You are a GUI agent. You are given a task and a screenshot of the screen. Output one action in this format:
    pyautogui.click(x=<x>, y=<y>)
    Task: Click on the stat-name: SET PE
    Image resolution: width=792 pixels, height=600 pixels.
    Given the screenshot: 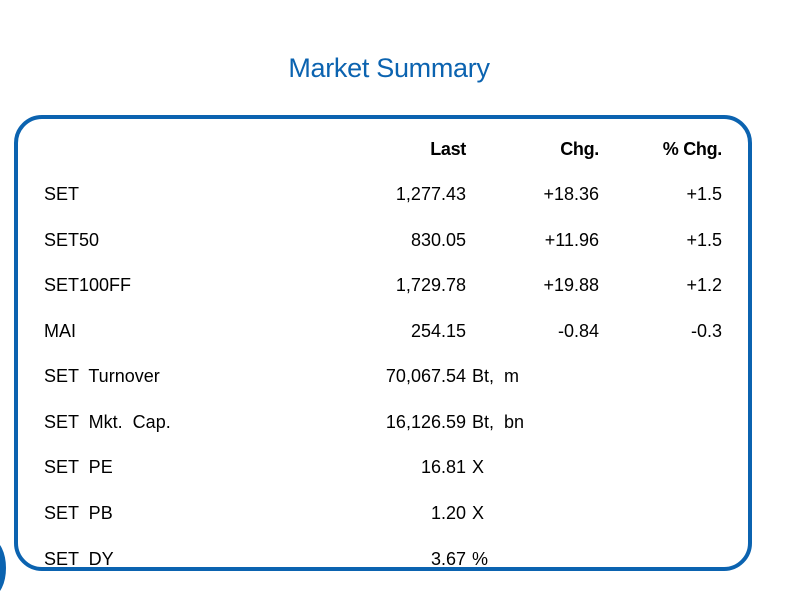 What is the action you would take?
    pyautogui.click(x=78, y=467)
    